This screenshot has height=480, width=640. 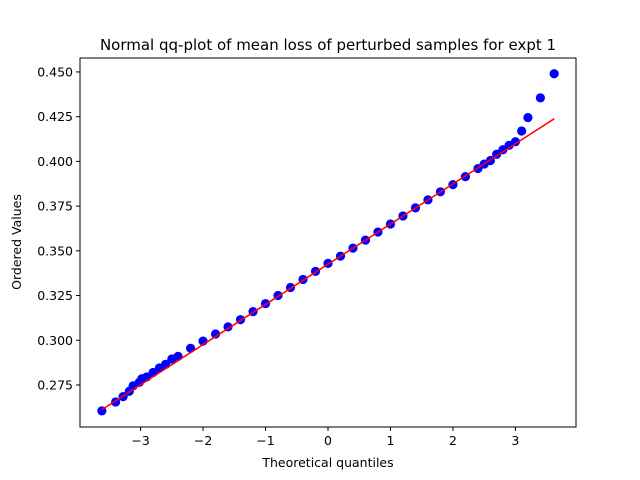 I want to click on y-tick-label: 0.425, so click(x=55, y=116).